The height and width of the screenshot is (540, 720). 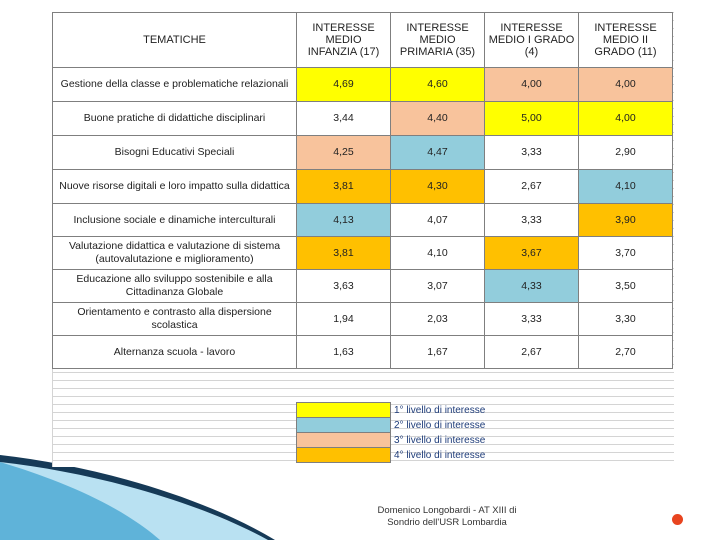 What do you see at coordinates (343, 286) in the screenshot?
I see `score-cell: 3,63` at bounding box center [343, 286].